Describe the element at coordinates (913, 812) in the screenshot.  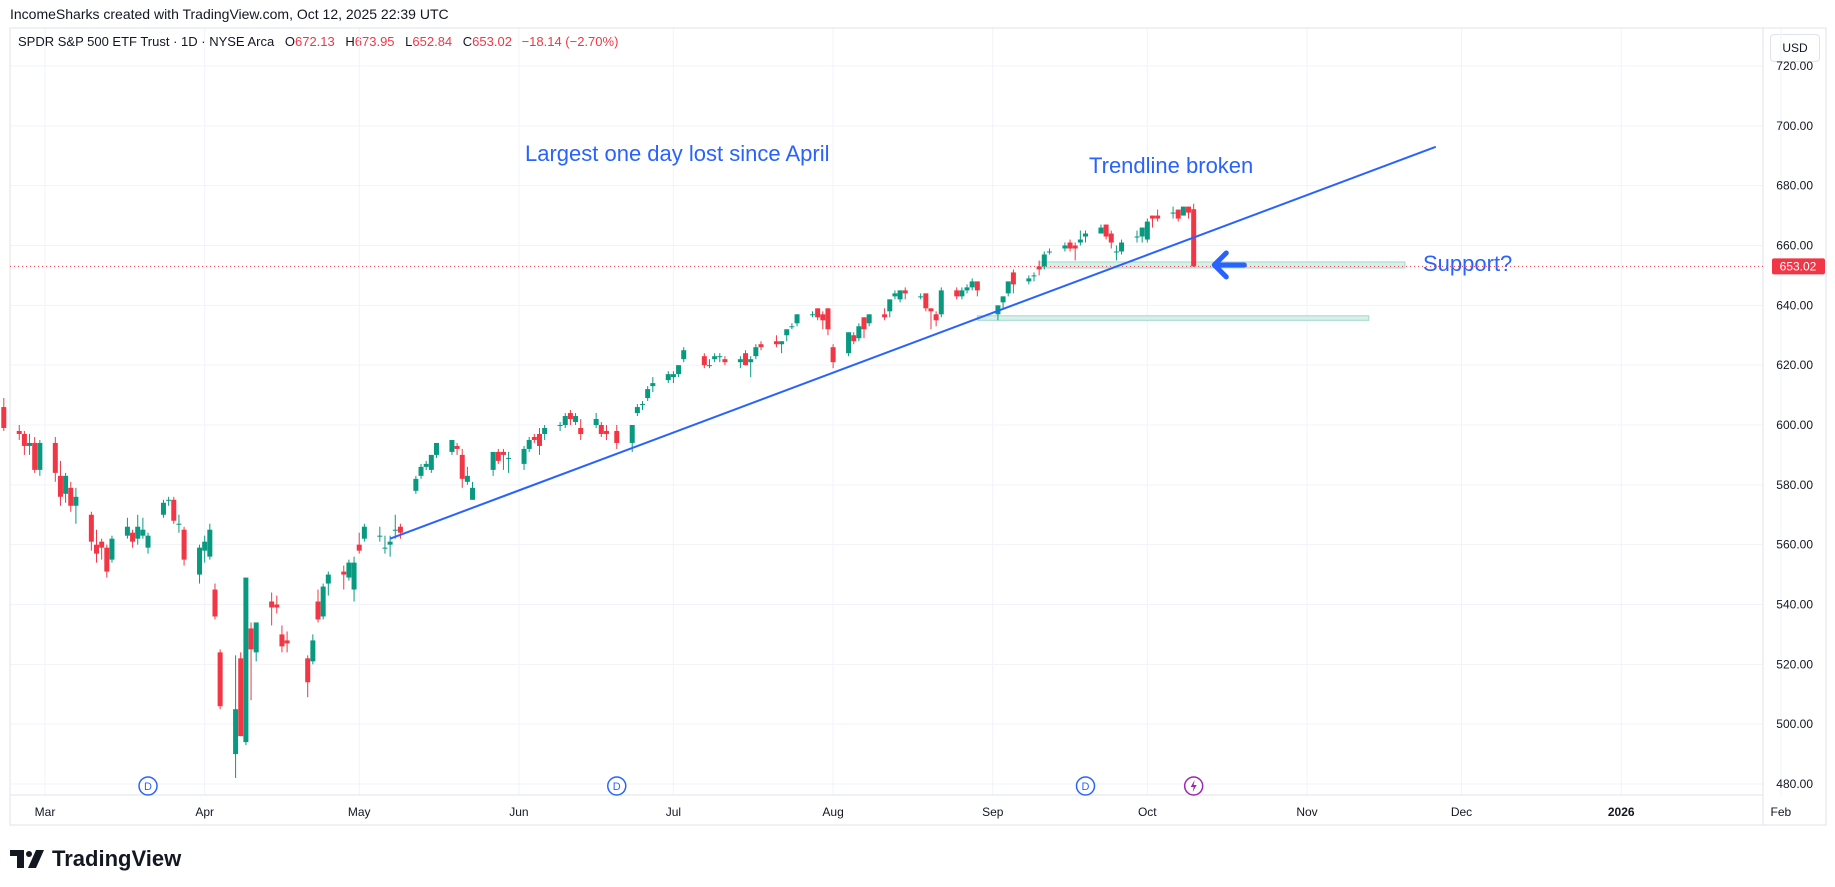
I see `time-axis: Mar Apr May Jun Jul Aug Sep Oct Nov Dec 2026 Feb` at that location.